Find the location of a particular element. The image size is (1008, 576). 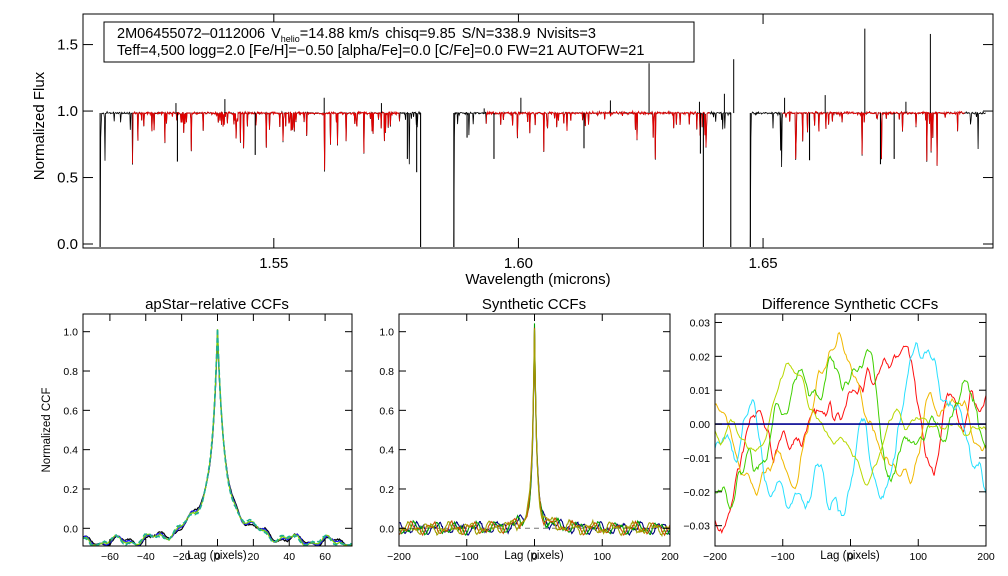

synthetic-ccf-frame is located at coordinates (534, 430).